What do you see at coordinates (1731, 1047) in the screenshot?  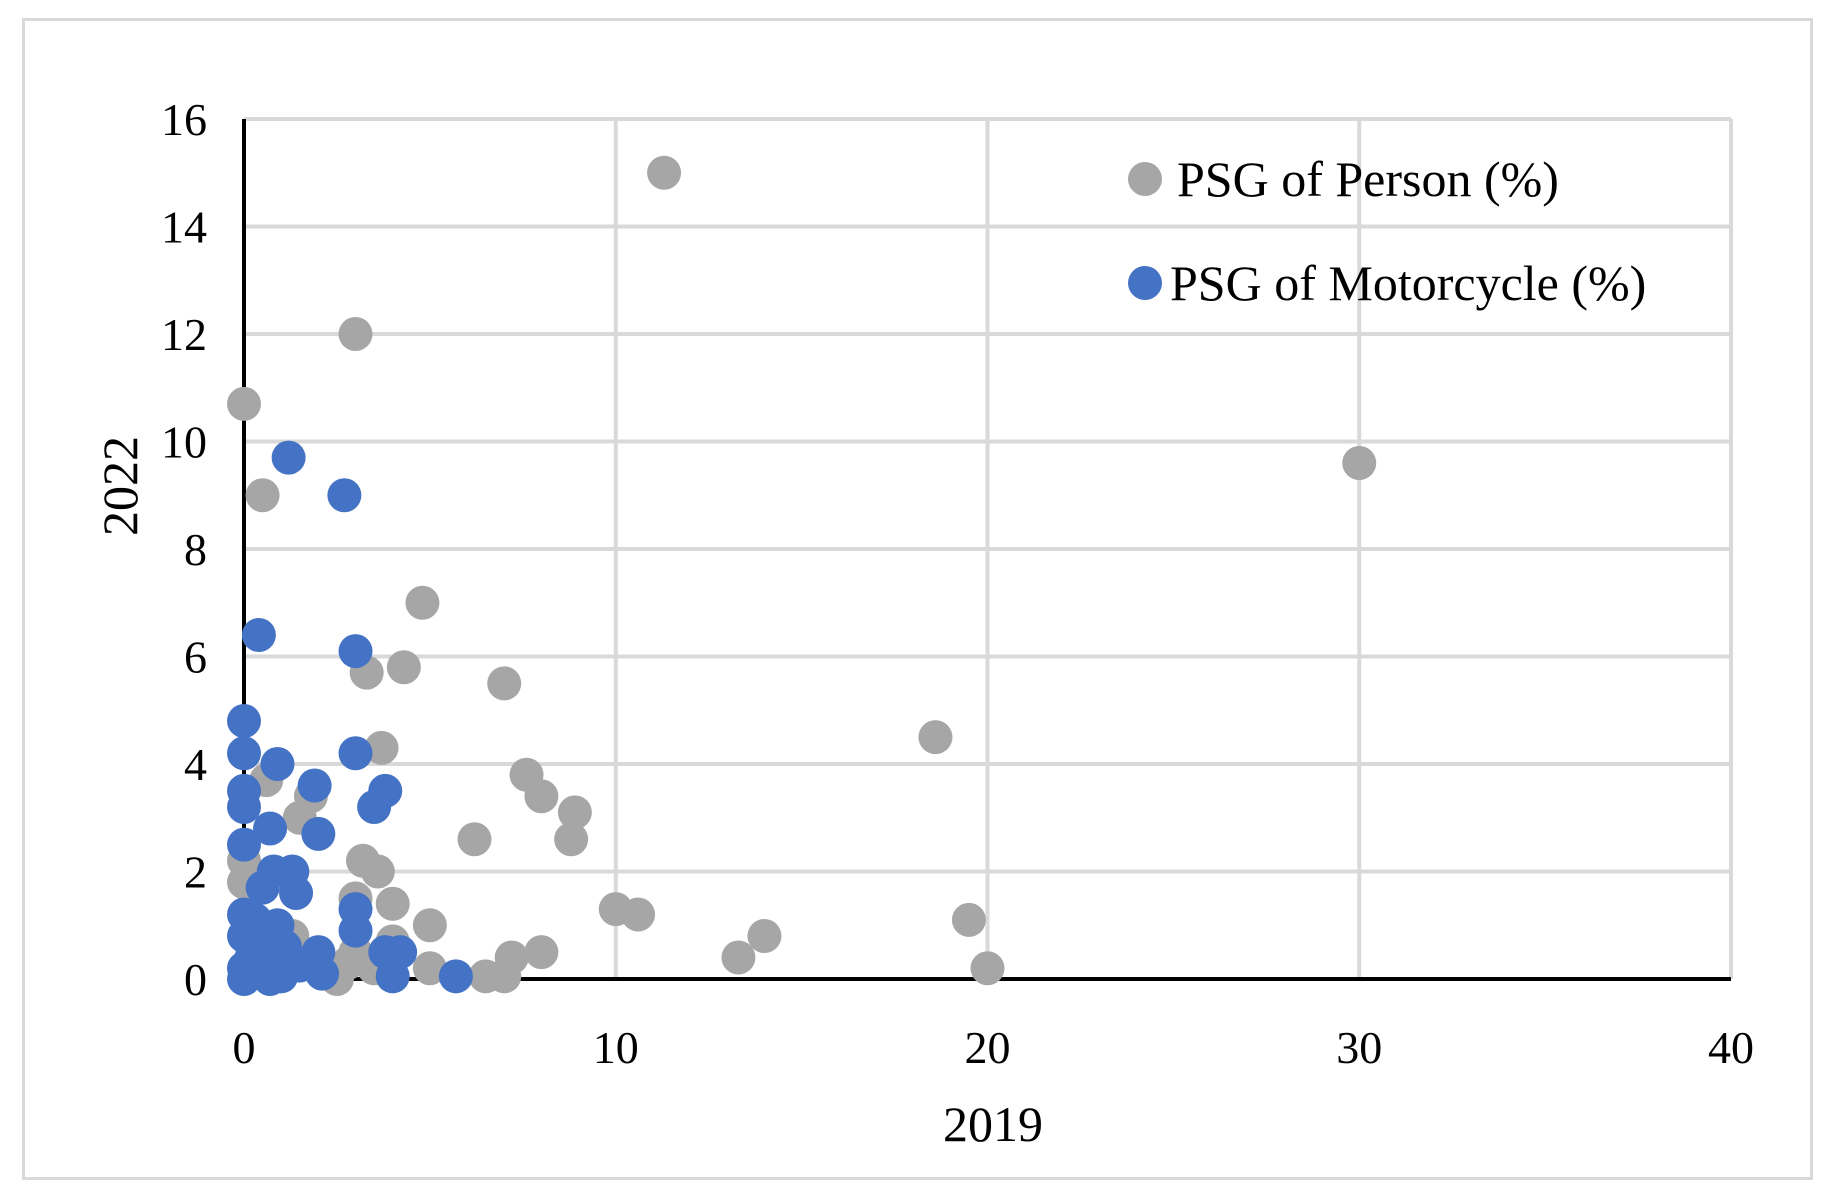 I see `x-tick-label: 40` at bounding box center [1731, 1047].